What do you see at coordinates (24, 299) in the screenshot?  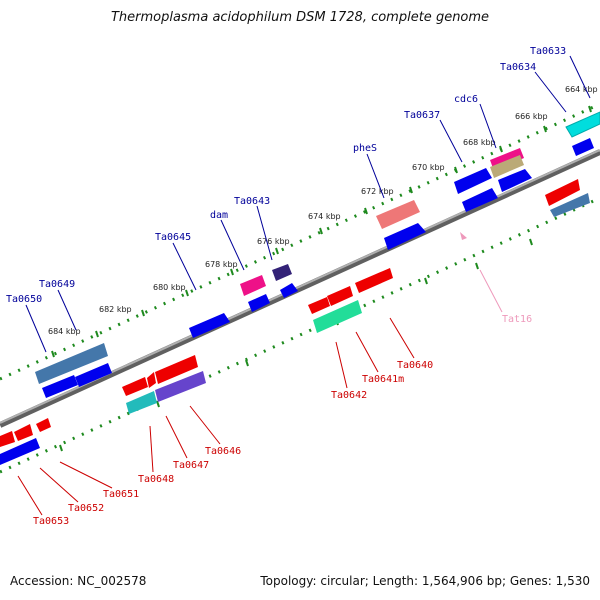 I see `gene-label: Ta0650` at bounding box center [24, 299].